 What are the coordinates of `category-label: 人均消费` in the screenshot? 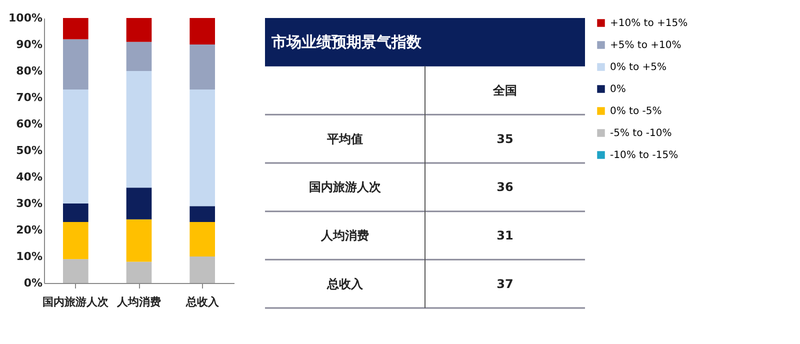 It's located at (344, 235).